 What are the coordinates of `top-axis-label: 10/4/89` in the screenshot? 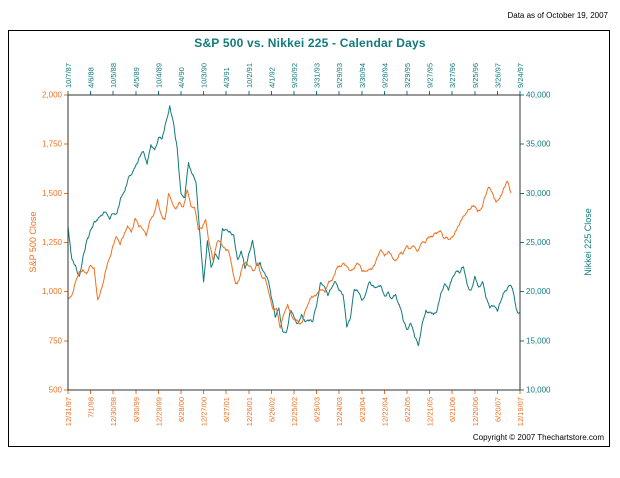 It's located at (158, 75).